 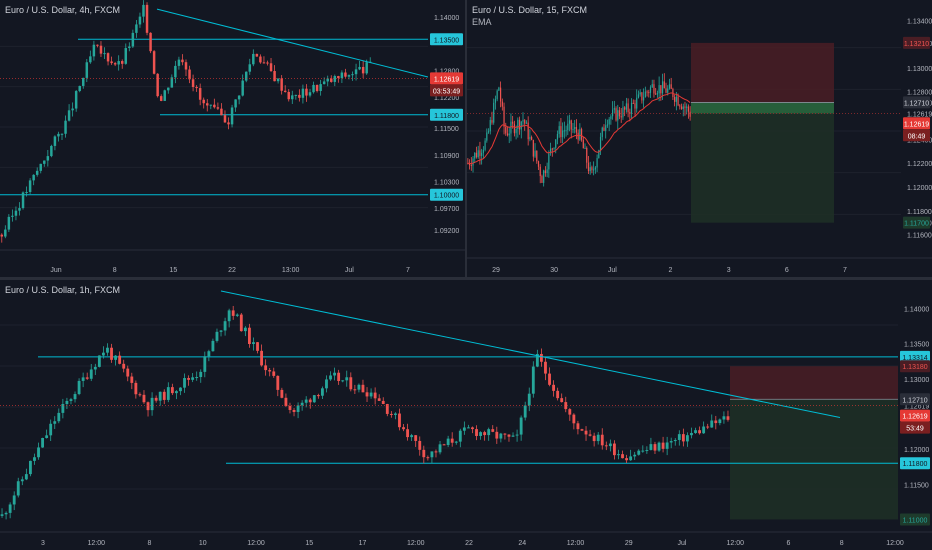 I want to click on panel-divider-vertical, so click(x=466, y=139).